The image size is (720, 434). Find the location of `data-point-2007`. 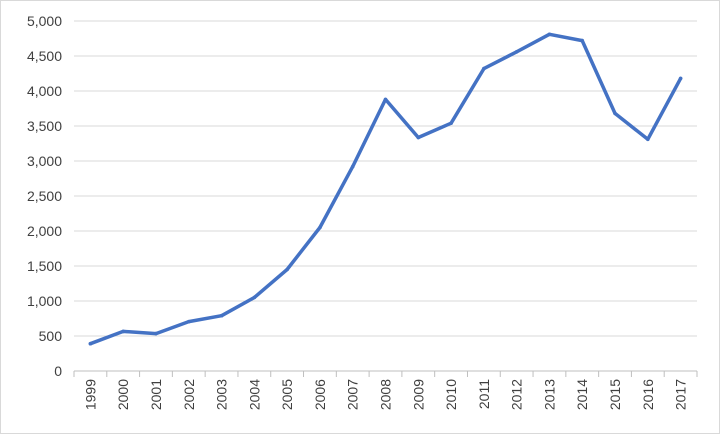

data-point-2007 is located at coordinates (352, 166).